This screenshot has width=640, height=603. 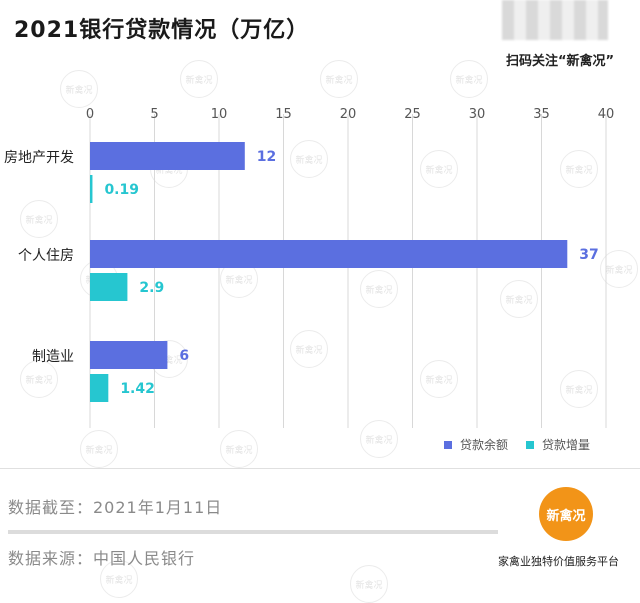 What do you see at coordinates (283, 114) in the screenshot?
I see `x-tick-label: 15` at bounding box center [283, 114].